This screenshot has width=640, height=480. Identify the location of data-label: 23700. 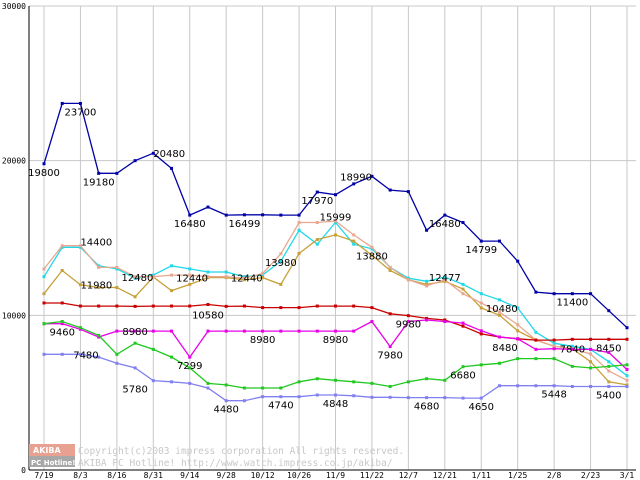
(81, 112).